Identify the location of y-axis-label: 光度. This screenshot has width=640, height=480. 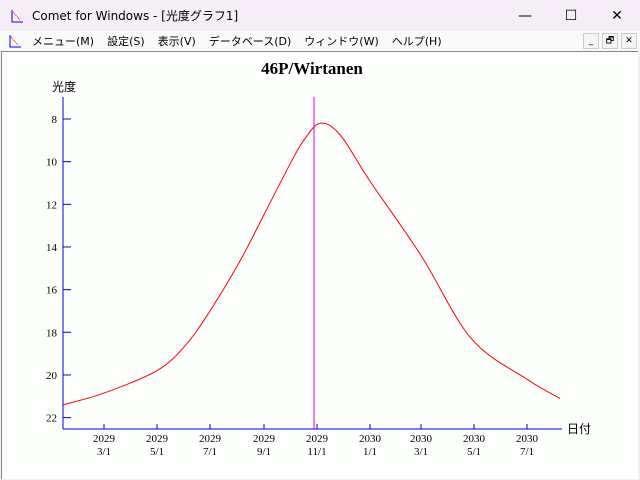
(64, 86).